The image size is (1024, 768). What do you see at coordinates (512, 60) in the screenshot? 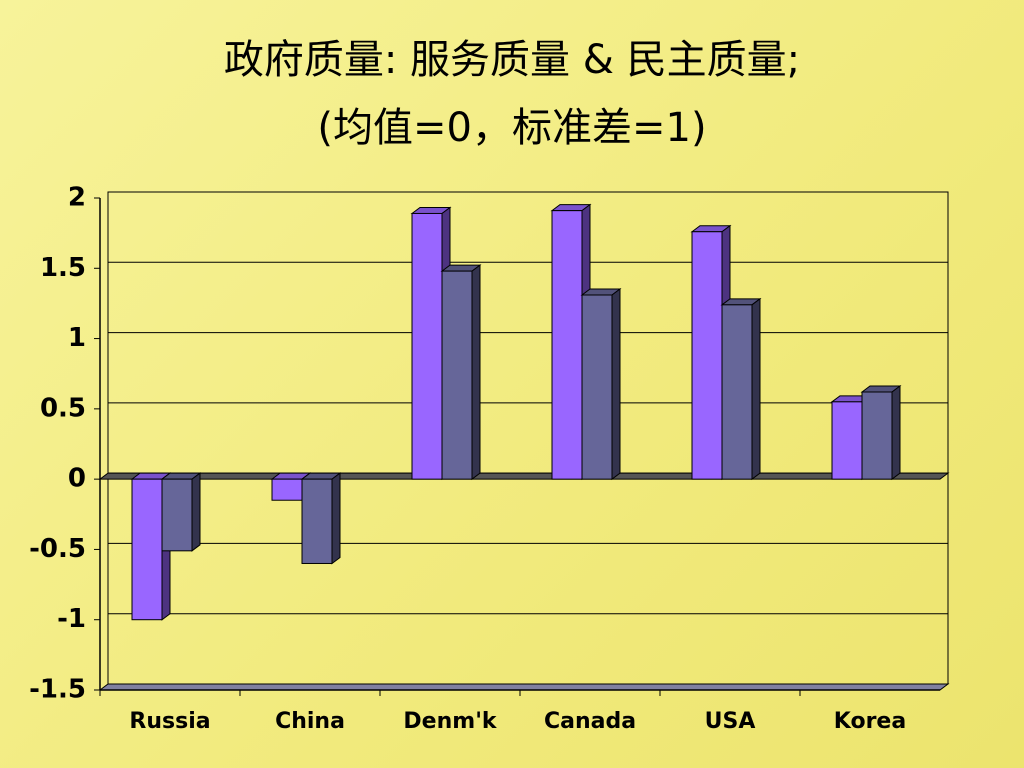
I see `chart-title: 政府质量: 服务质量 & 民主质量;` at bounding box center [512, 60].